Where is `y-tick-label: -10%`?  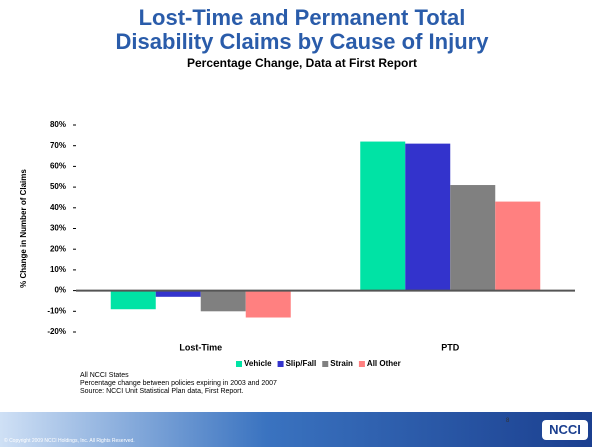 y-tick-label: -10% is located at coordinates (56, 310).